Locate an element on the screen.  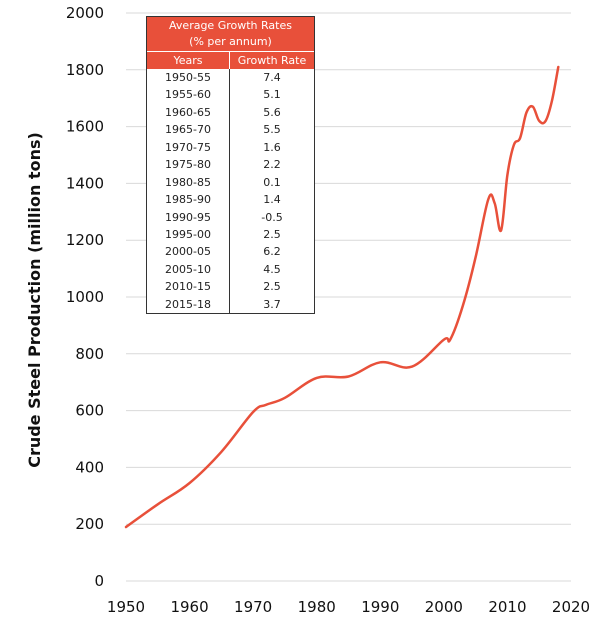
table-cell-years: 1950-55 is located at coordinates (188, 78).